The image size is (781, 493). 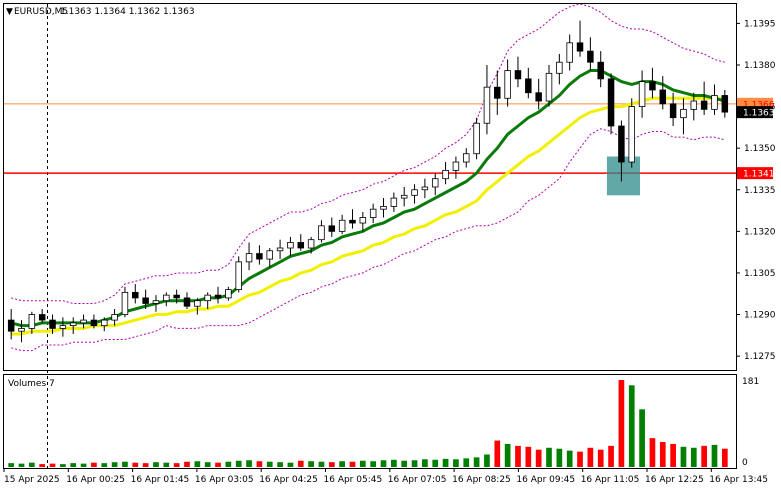 I want to click on price-tick-label: 1.1380, so click(x=760, y=66).